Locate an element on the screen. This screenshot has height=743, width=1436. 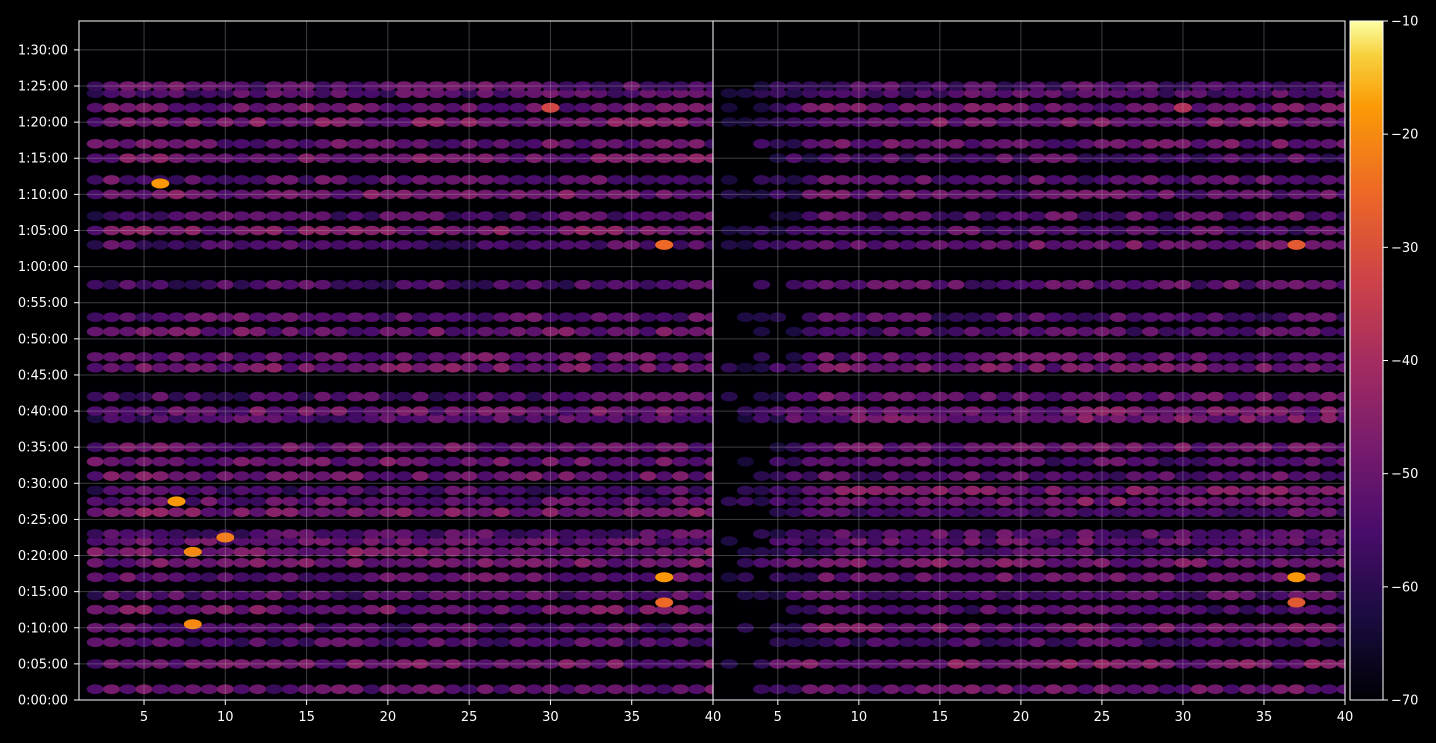
x-tick-label: 15 is located at coordinates (940, 717).